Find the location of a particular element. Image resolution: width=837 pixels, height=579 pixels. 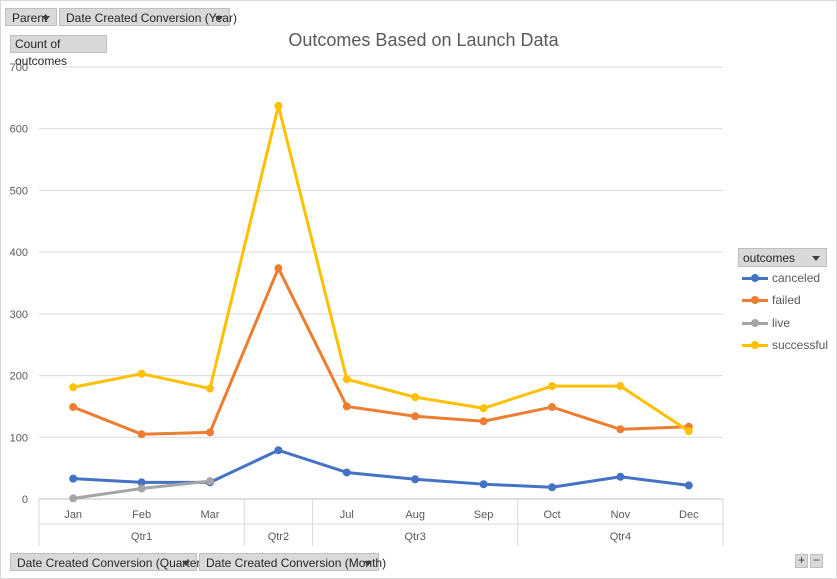

x-tick-label: Mar is located at coordinates (210, 515).